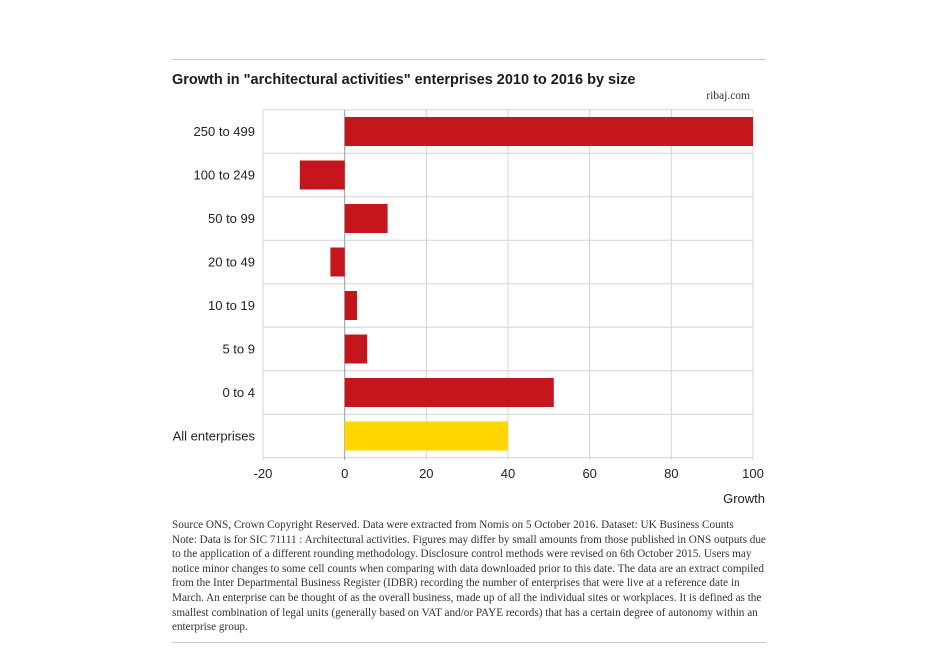 The width and height of the screenshot is (938, 668). I want to click on x-tick-labels: -20 0 20 40 60 80 100, so click(509, 473).